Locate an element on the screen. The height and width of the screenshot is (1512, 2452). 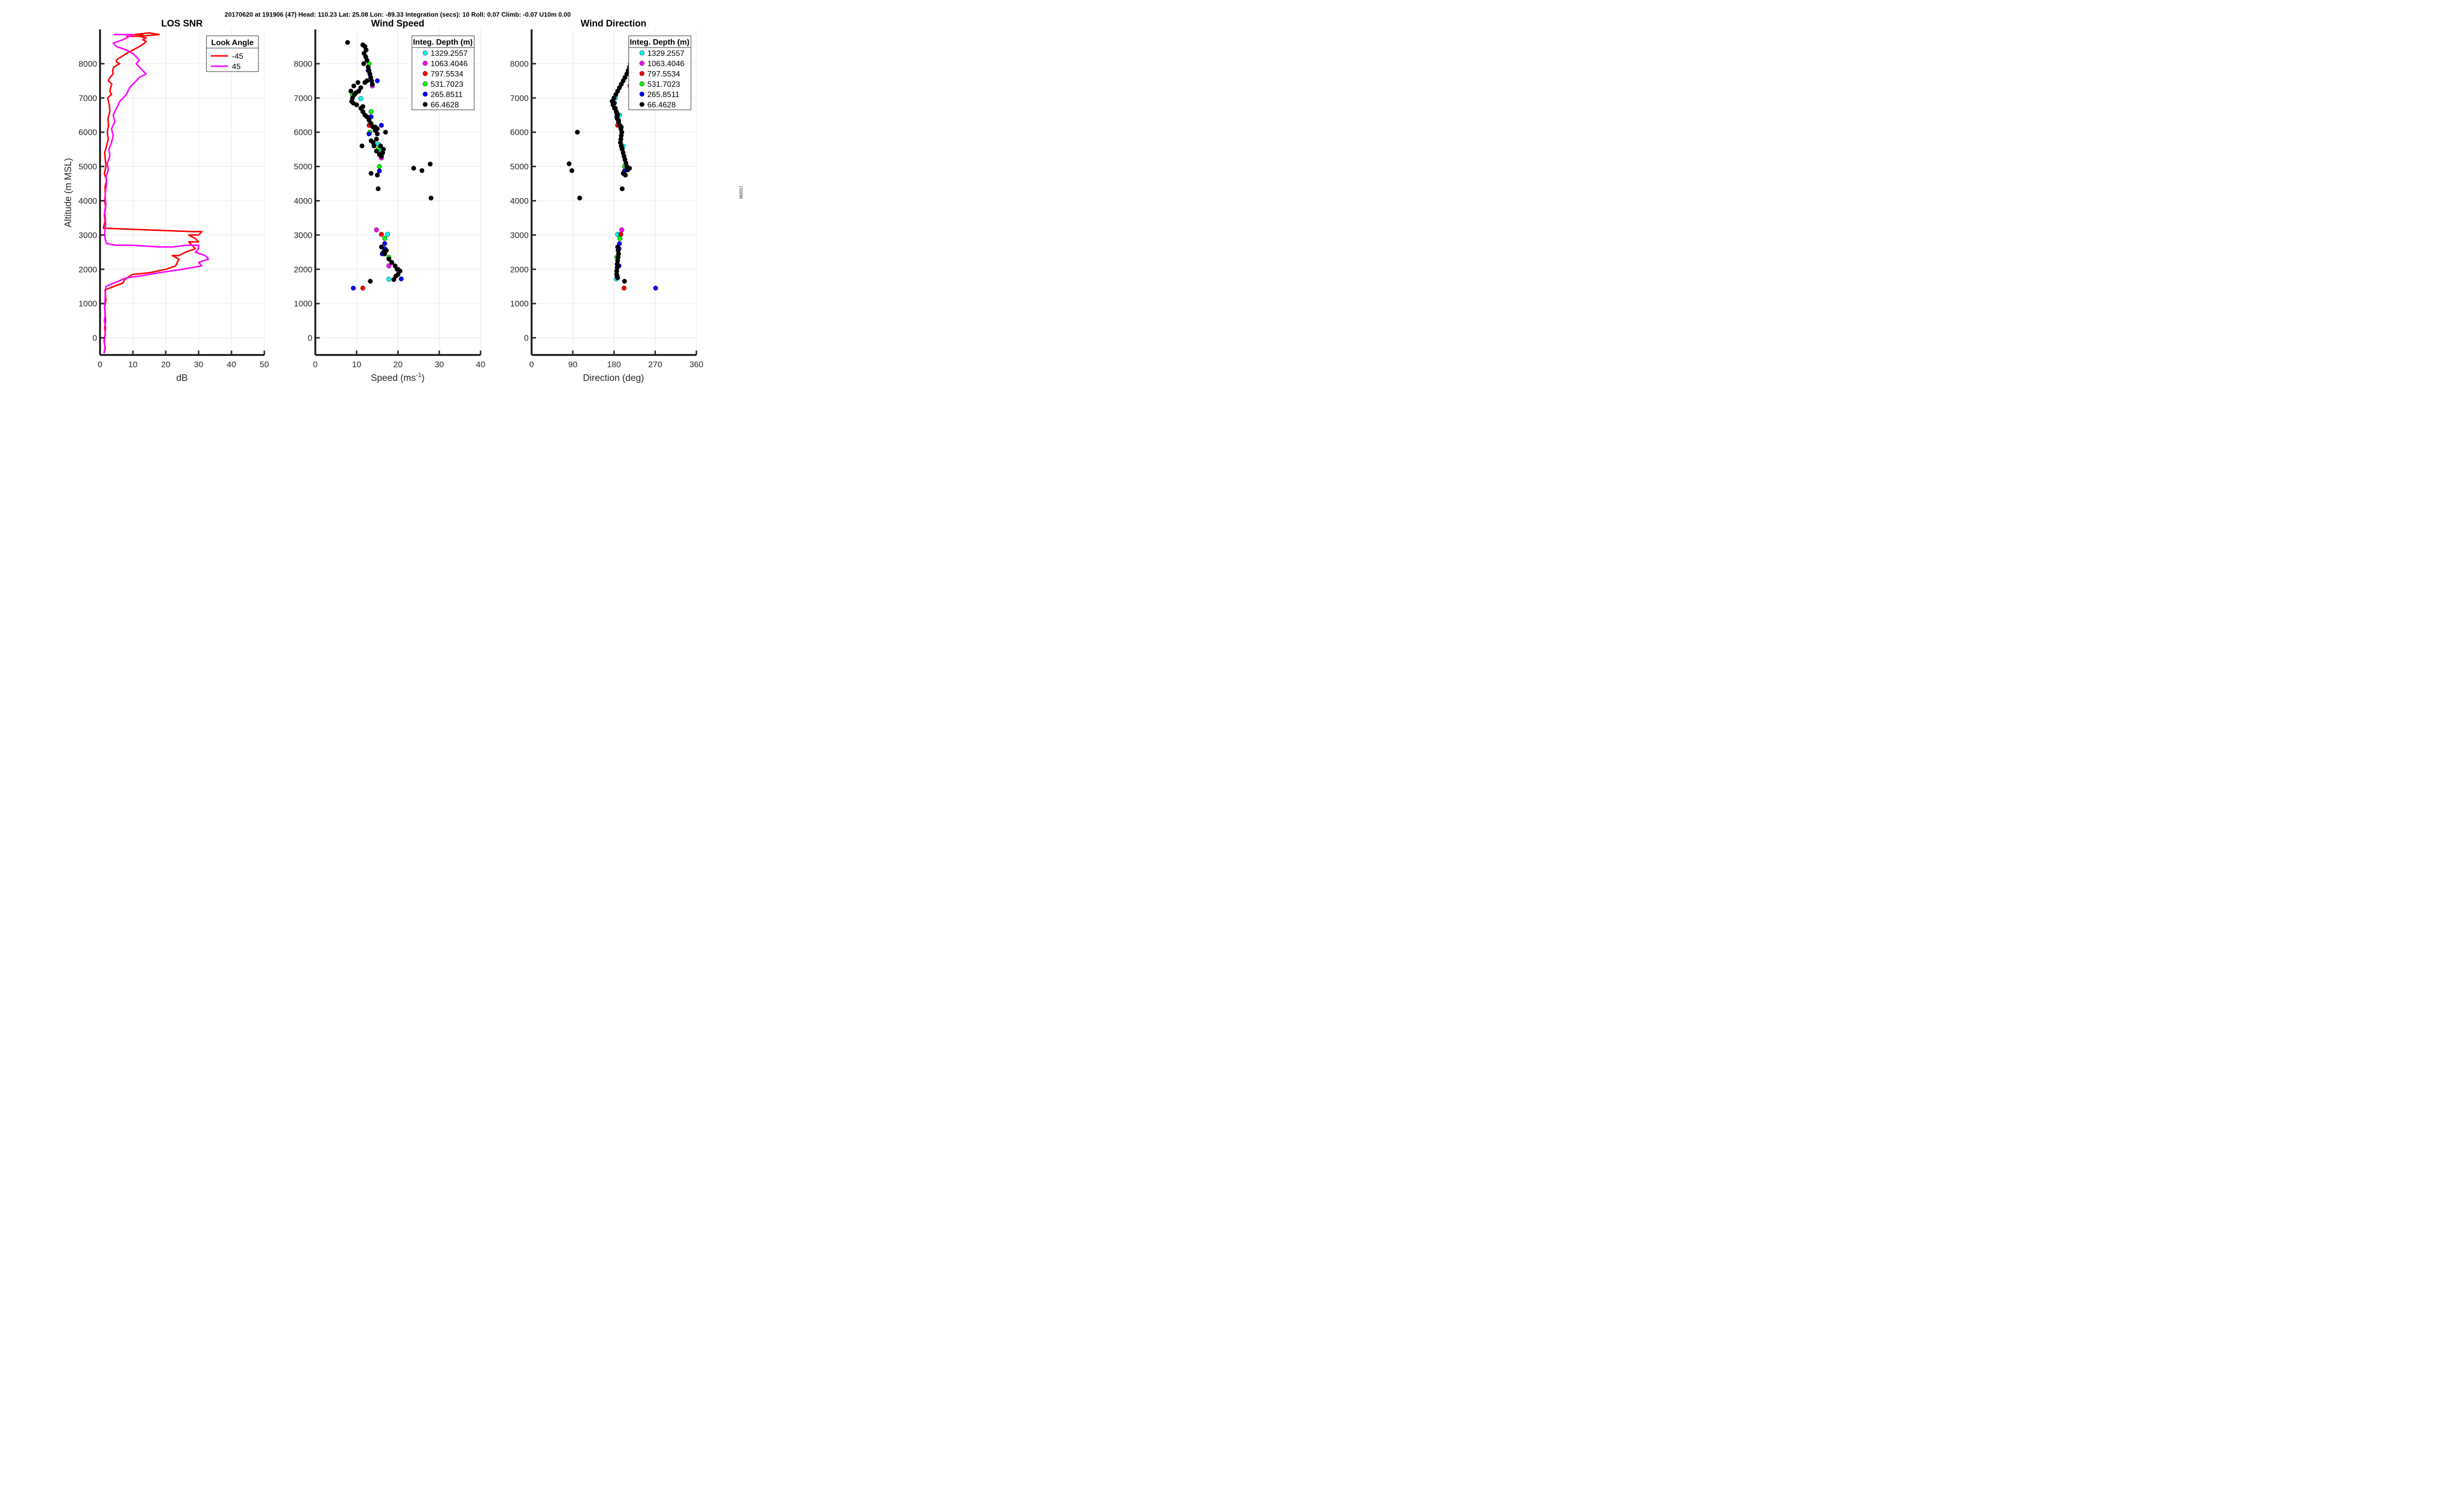
direction-legend-label: 1063.4046 is located at coordinates (666, 64).